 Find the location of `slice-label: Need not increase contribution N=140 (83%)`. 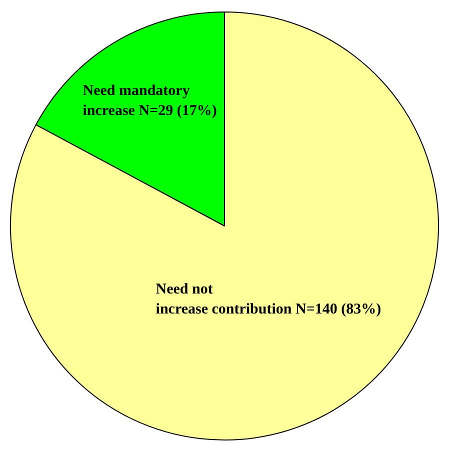

slice-label: Need not increase contribution N=140 (83%) is located at coordinates (269, 299).